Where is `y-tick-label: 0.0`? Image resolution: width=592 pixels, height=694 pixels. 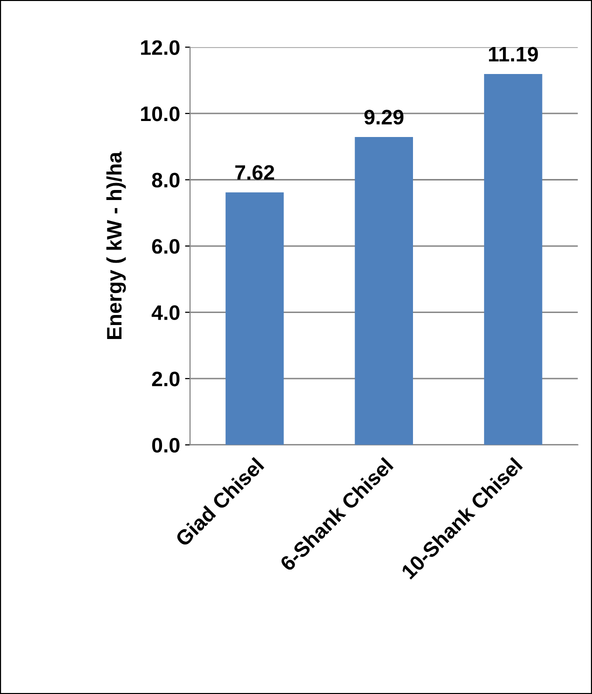
y-tick-label: 0.0 is located at coordinates (166, 445).